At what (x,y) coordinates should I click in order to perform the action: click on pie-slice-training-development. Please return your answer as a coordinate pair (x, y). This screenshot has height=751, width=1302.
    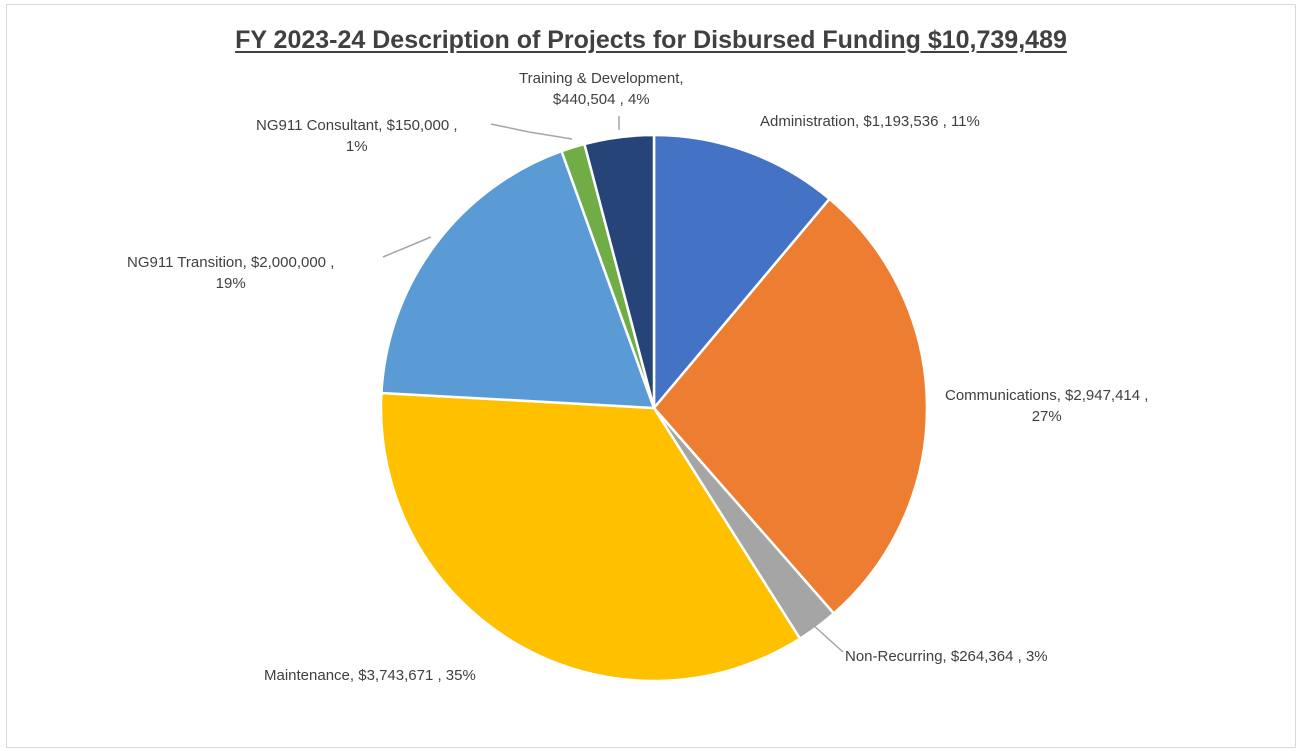
    Looking at the image, I should click on (619, 271).